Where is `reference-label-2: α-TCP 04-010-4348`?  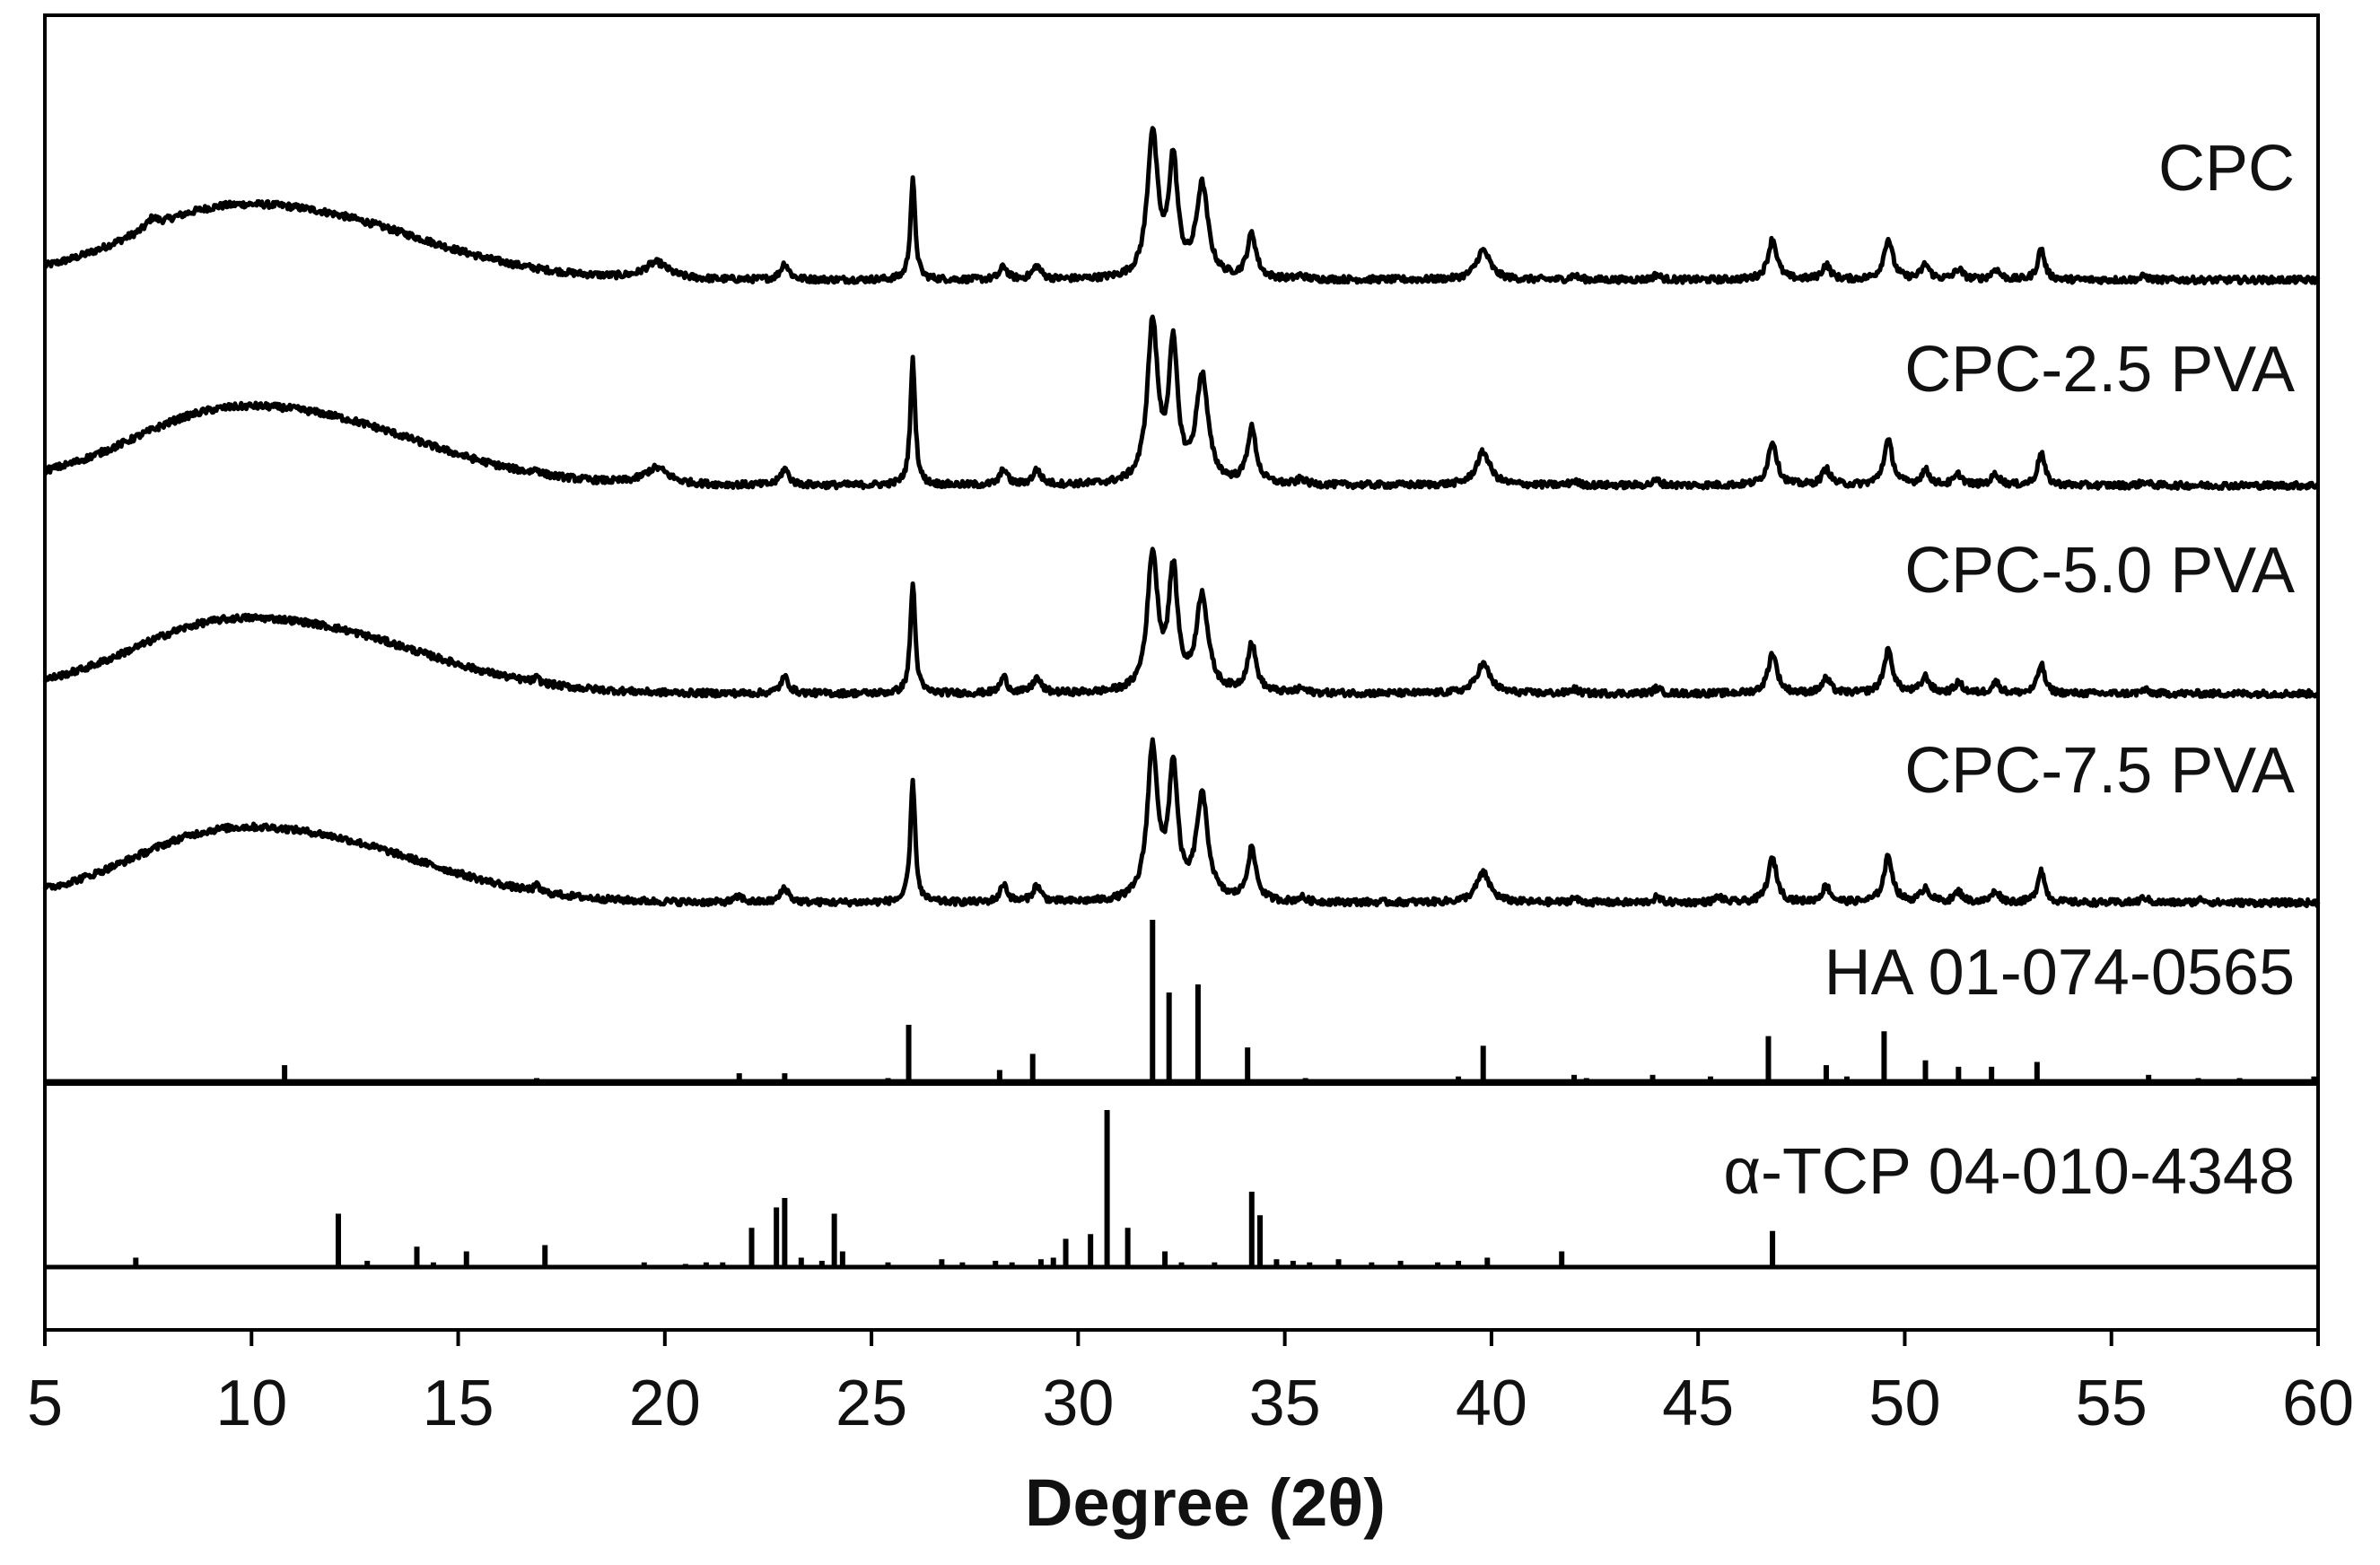 reference-label-2: α-TCP 04-010-4348 is located at coordinates (2009, 1172).